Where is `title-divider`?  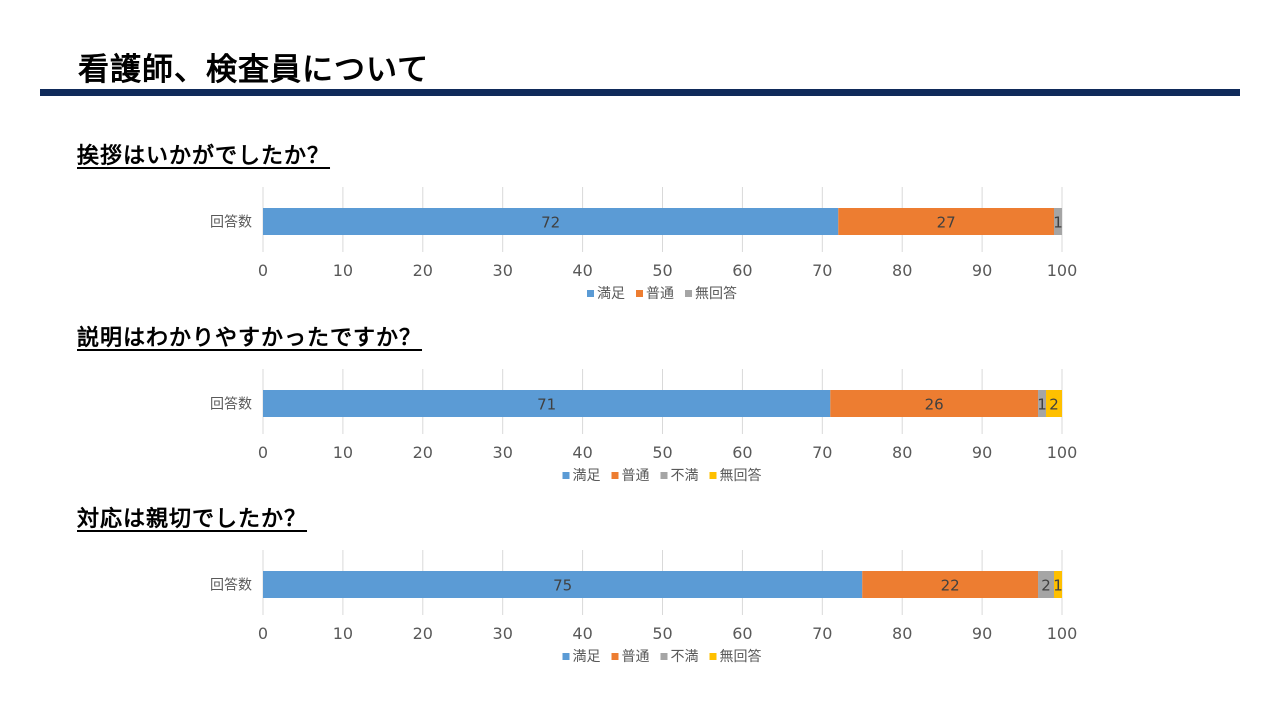
title-divider is located at coordinates (640, 92).